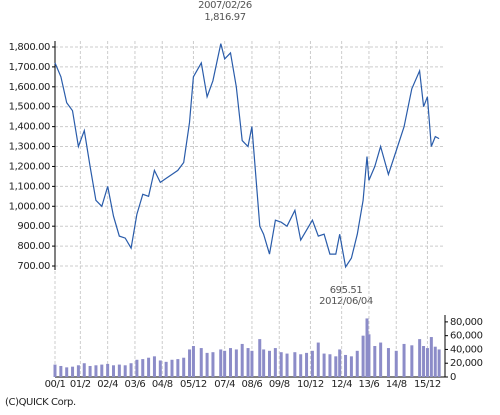 Image resolution: width=500 pixels, height=415 pixels. What do you see at coordinates (80, 384) in the screenshot?
I see `x-tick-label: 01/2` at bounding box center [80, 384].